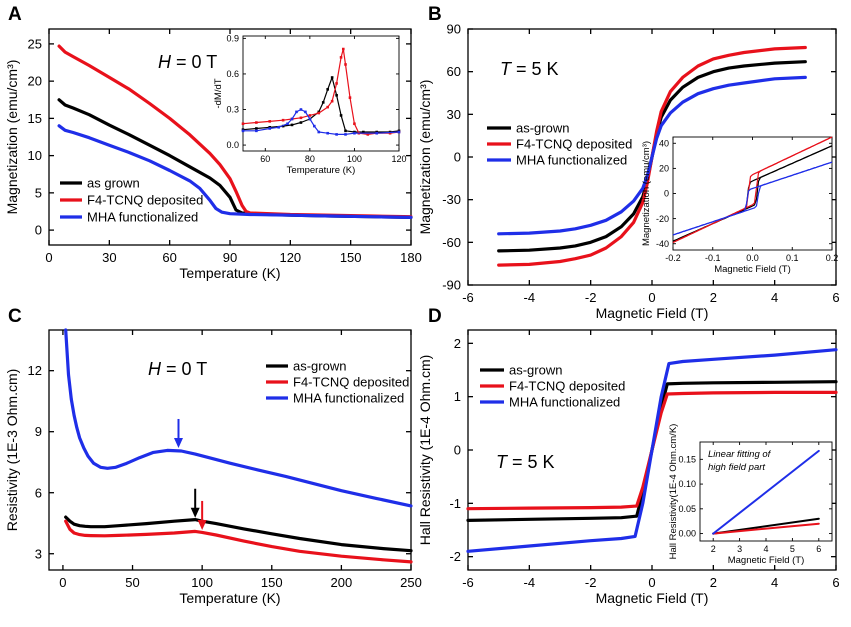 Image resolution: width=851 pixels, height=627 pixels. What do you see at coordinates (506, 69) in the screenshot?
I see `condition-variable: T` at bounding box center [506, 69].